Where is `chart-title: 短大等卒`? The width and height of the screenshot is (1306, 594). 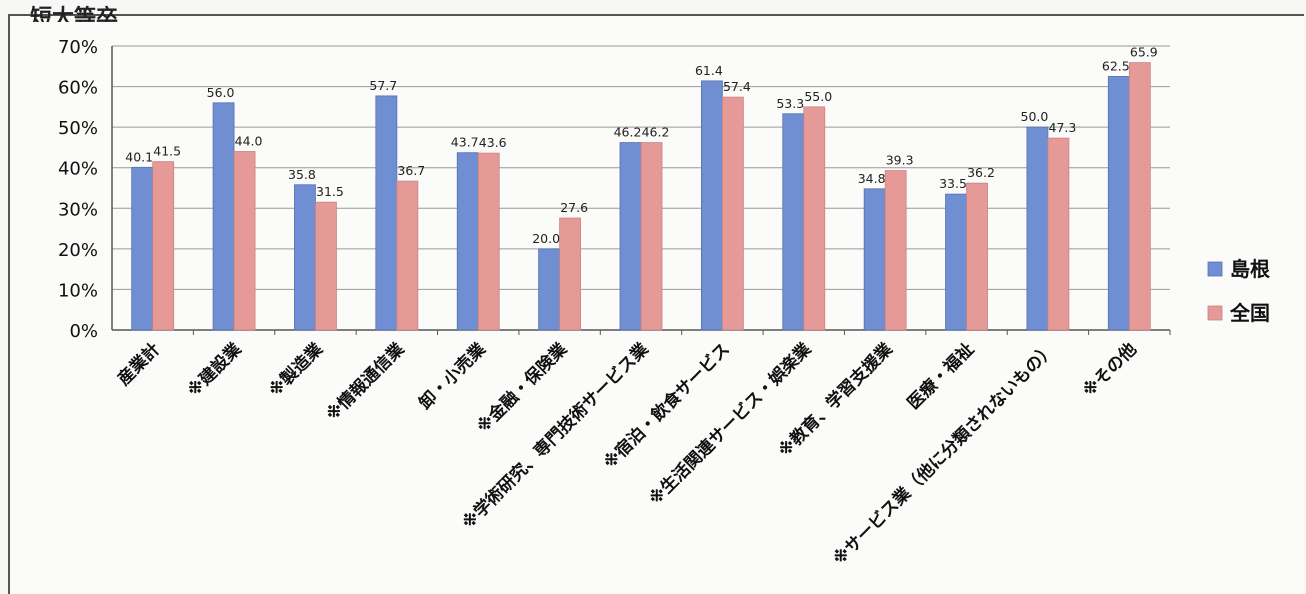 chart-title: 短大等卒 is located at coordinates (74, 14).